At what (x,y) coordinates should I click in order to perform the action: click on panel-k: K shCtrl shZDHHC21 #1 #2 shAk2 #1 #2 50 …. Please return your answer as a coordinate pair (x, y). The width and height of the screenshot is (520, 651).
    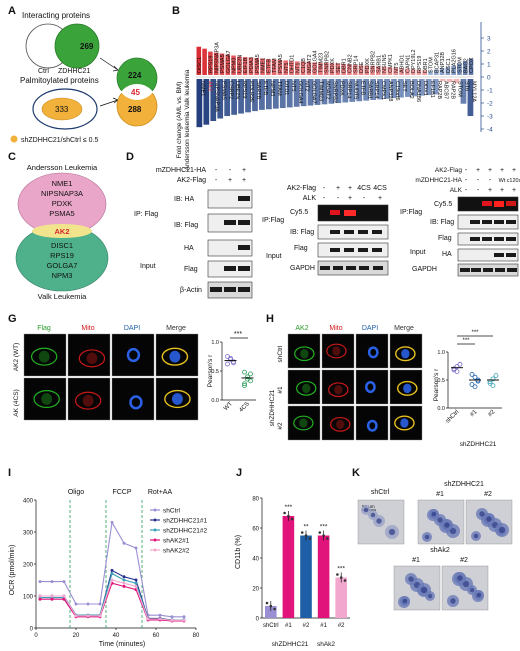
    Looking at the image, I should click on (432, 539).